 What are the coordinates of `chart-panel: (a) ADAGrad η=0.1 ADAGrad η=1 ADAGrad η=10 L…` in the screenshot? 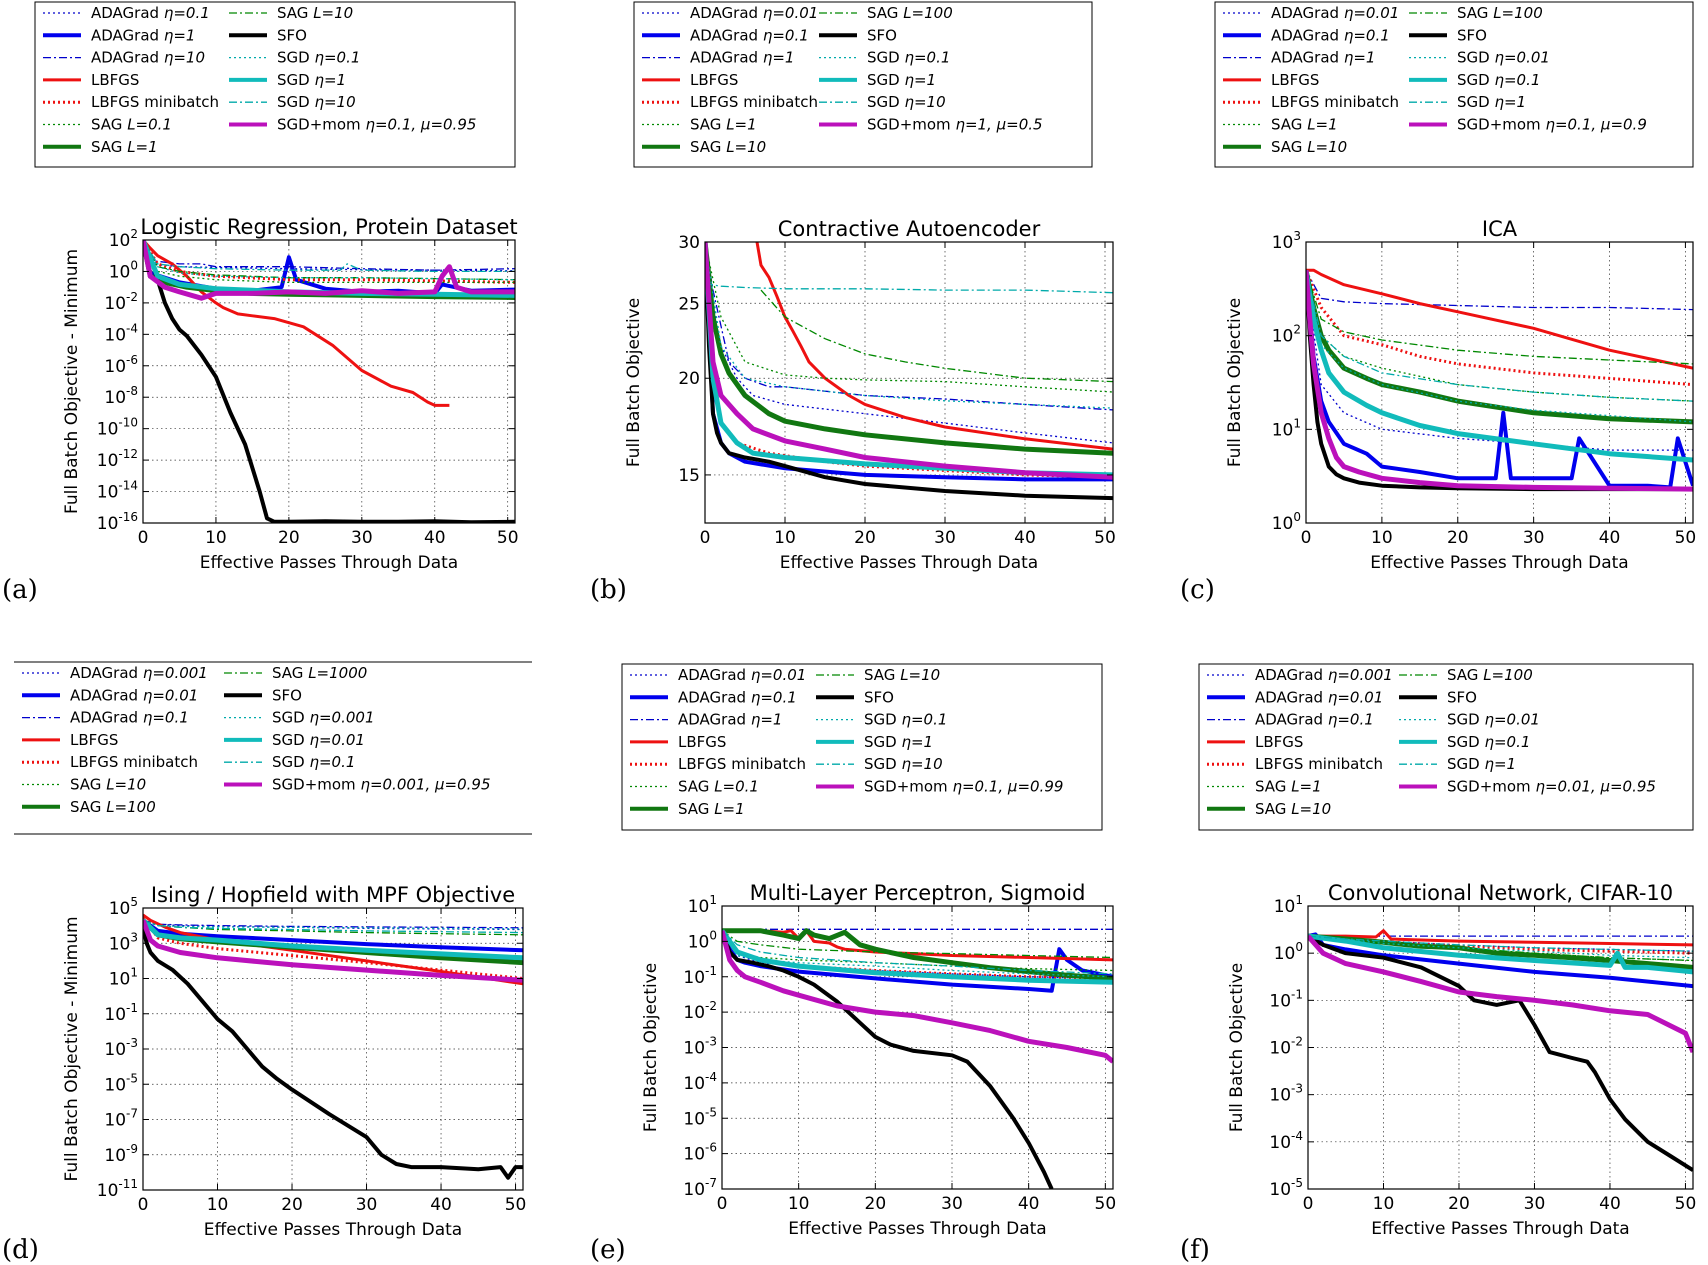 It's located at (260, 303).